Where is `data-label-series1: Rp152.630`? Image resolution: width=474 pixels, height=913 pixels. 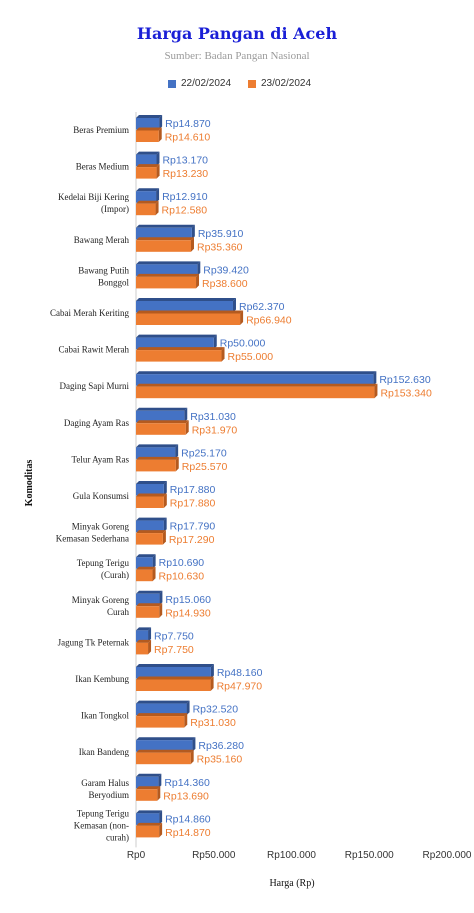 data-label-series1: Rp152.630 is located at coordinates (405, 380).